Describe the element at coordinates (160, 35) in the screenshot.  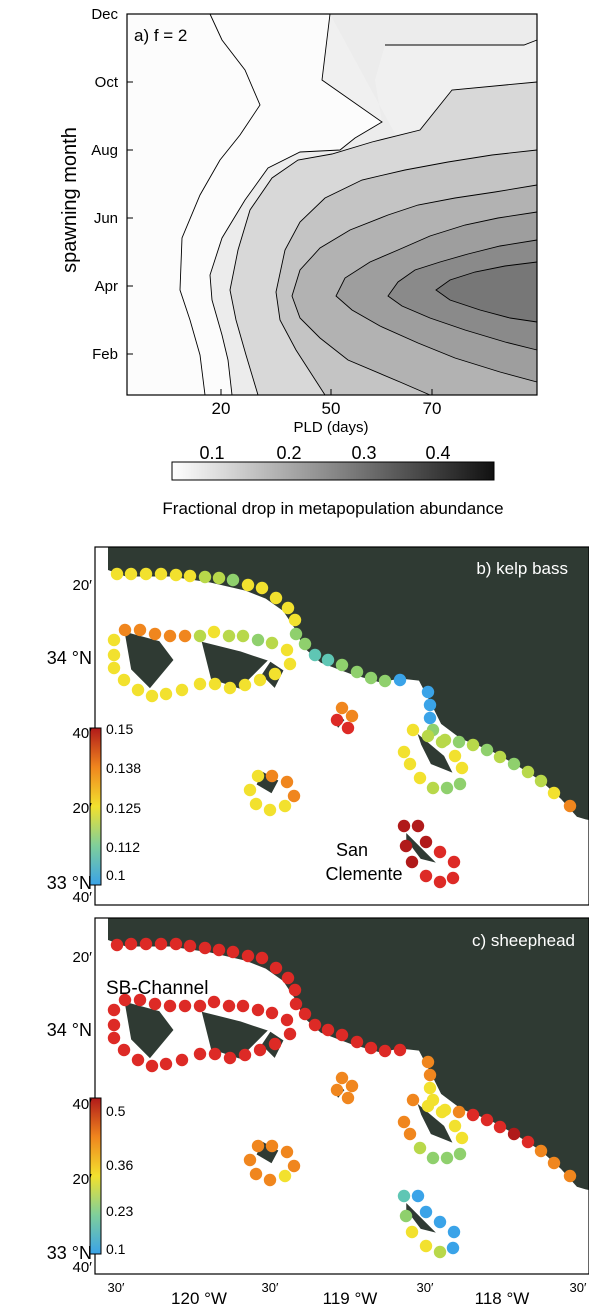
I see `panel-a-label: a) f = 2` at that location.